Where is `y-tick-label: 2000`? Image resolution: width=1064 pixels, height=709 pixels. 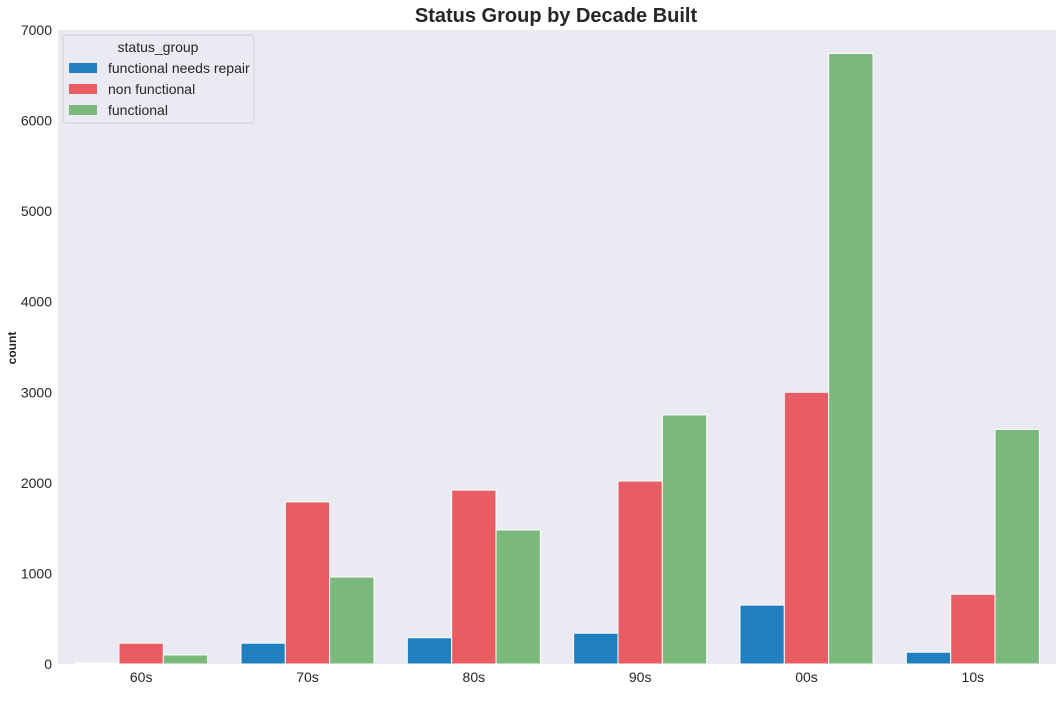 y-tick-label: 2000 is located at coordinates (36, 483).